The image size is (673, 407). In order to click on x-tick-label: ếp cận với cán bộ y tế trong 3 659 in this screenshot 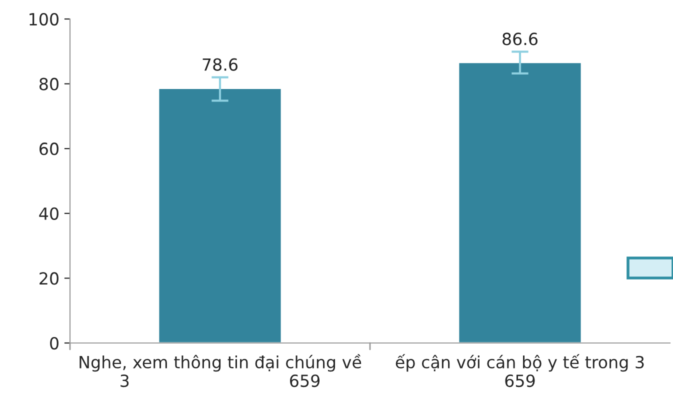, I will do `click(520, 371)`.